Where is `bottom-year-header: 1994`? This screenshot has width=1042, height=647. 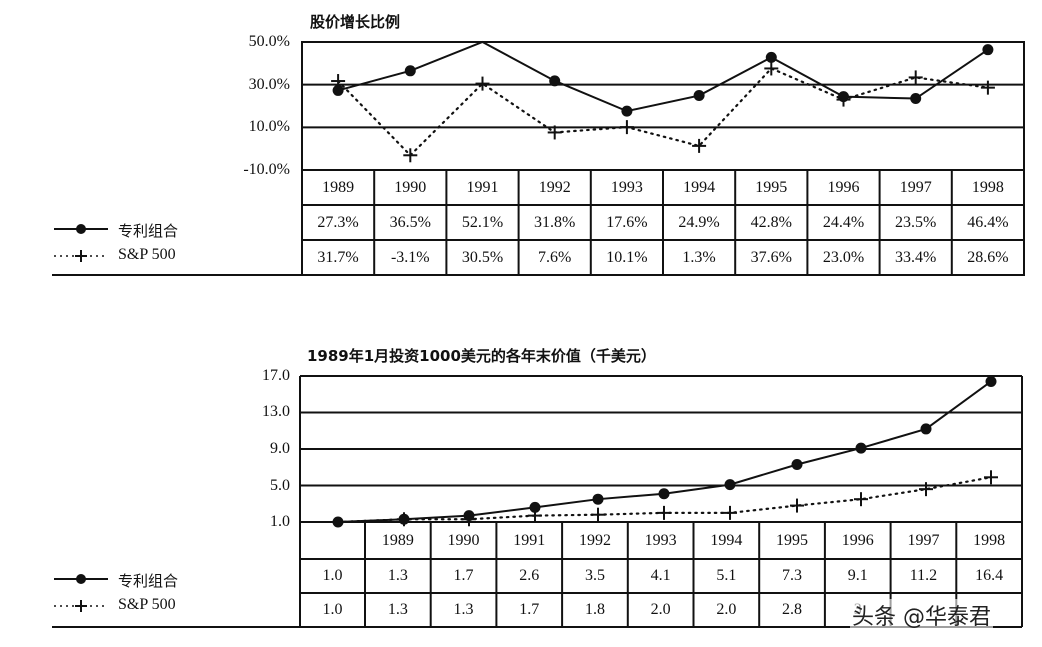
bottom-year-header: 1994 is located at coordinates (726, 540).